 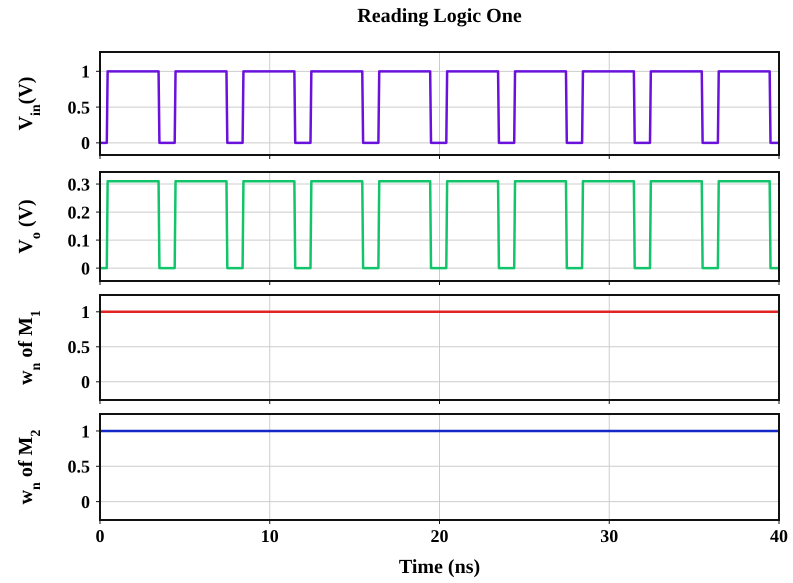 I want to click on chart-title: Reading Logic One, so click(x=439, y=16).